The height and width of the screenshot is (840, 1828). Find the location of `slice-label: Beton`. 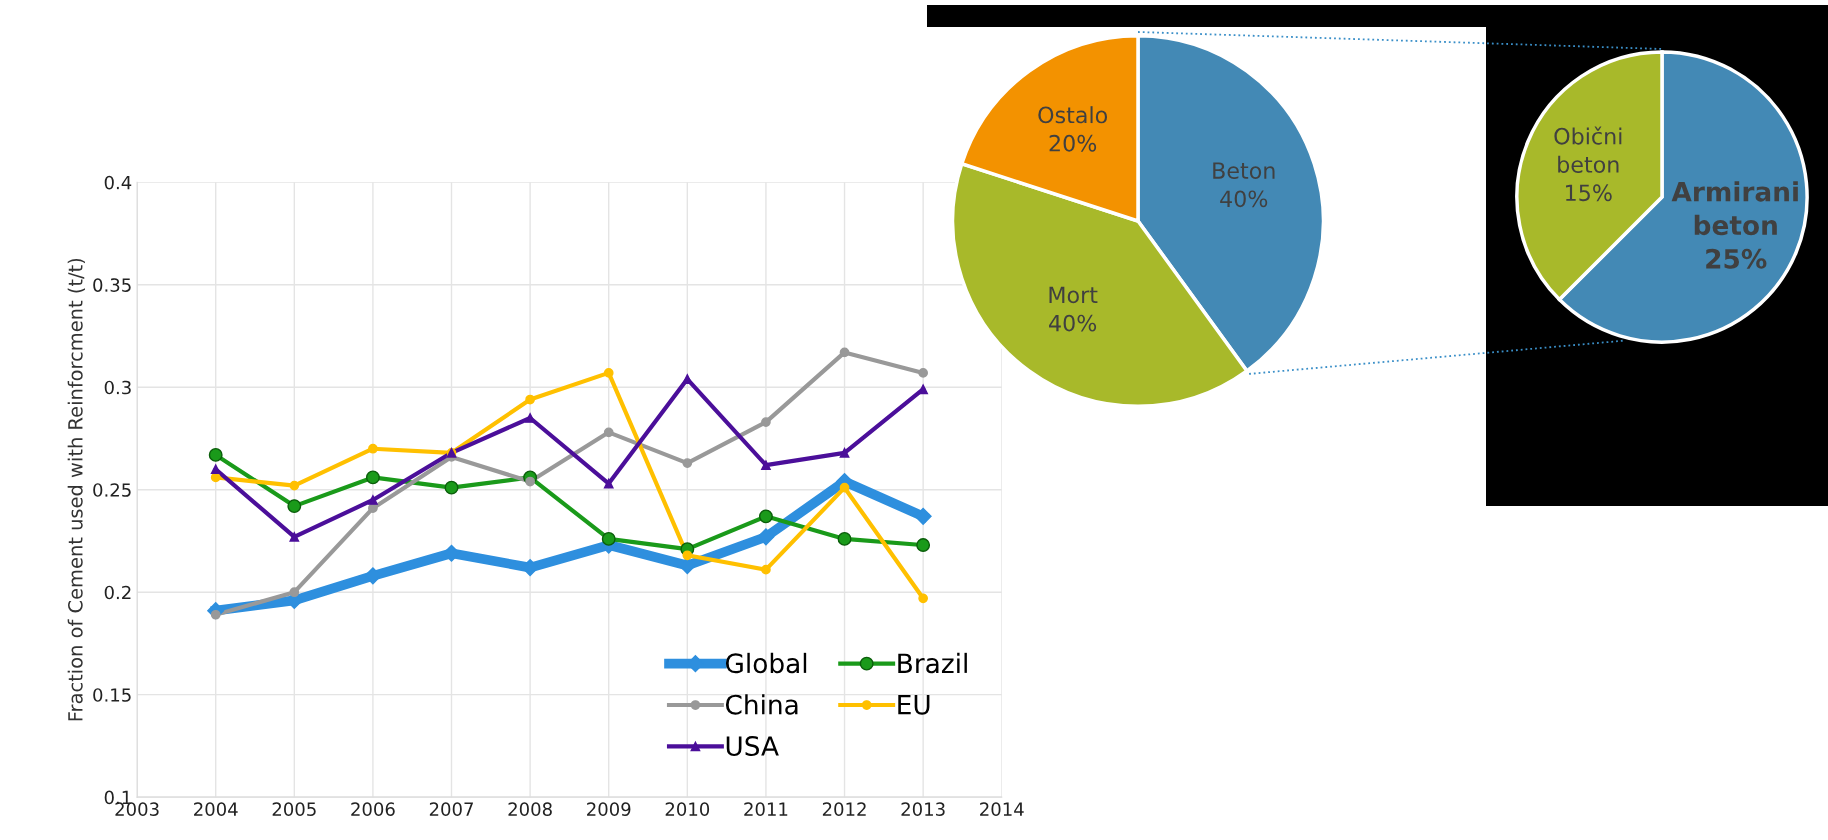

slice-label: Beton is located at coordinates (1244, 170).